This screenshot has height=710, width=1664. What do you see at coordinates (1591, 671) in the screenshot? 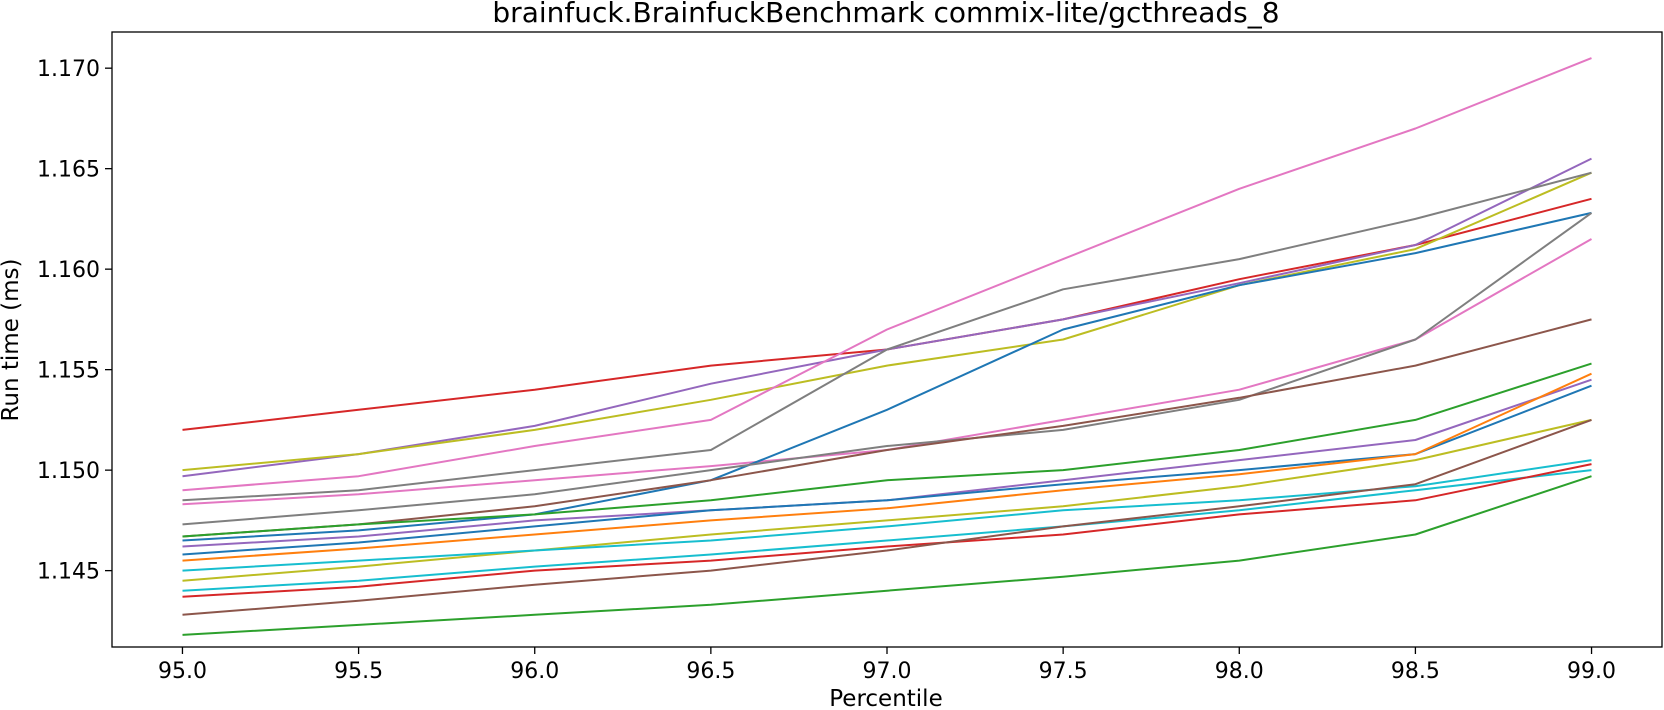
I see `x-tick-label: 99.0` at bounding box center [1591, 671].